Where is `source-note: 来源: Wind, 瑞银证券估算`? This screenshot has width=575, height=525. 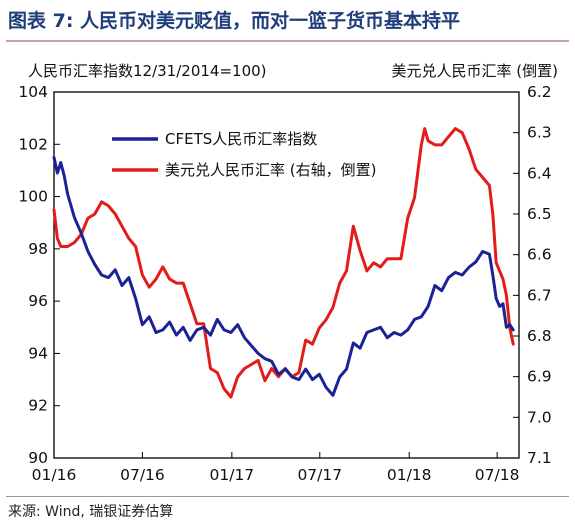 source-note: 来源: Wind, 瑞银证券估算 is located at coordinates (91, 512).